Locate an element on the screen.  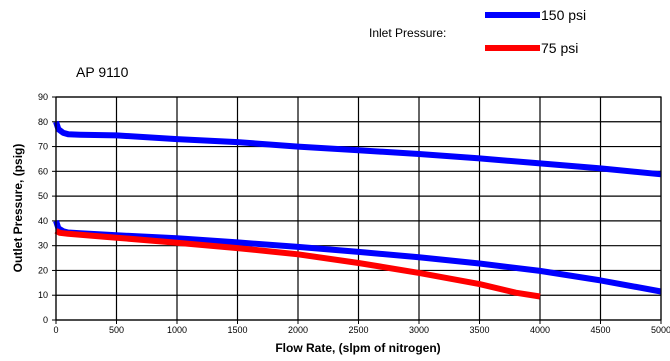
x-axis: 0 500 1000 1500 2000 2500 3000 3500 4000 4500 5000 is located at coordinates (361, 327).